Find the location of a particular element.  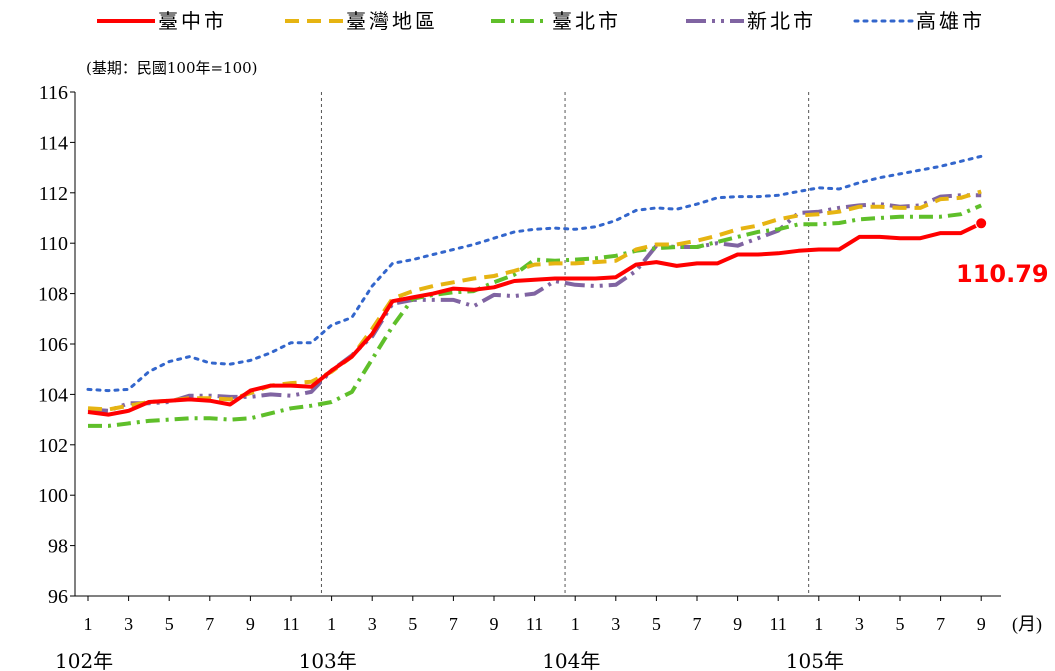

callout-value: 110.79 is located at coordinates (1002, 274).